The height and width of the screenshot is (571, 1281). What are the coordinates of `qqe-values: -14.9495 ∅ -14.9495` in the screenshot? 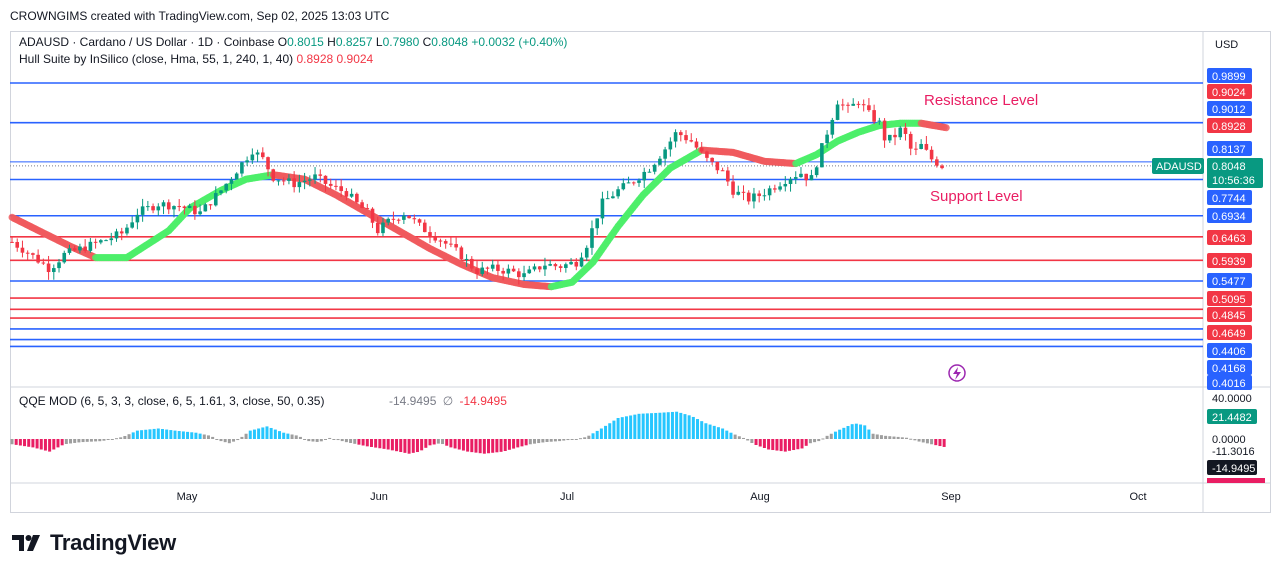 It's located at (448, 401).